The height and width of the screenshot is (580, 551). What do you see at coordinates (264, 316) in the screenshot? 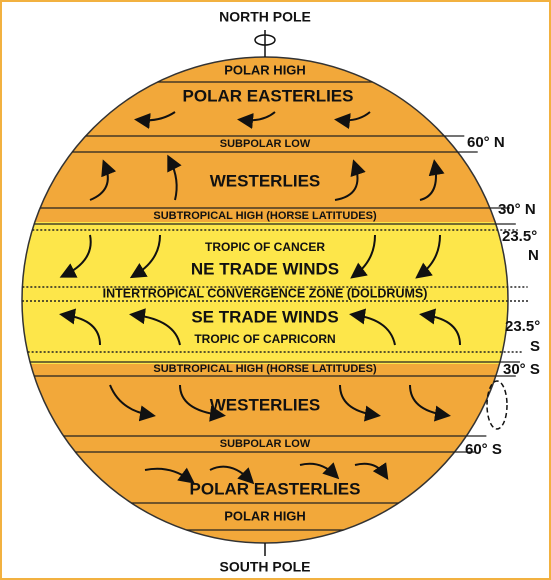
I see `band-label: SE TRADE WINDS` at bounding box center [264, 316].